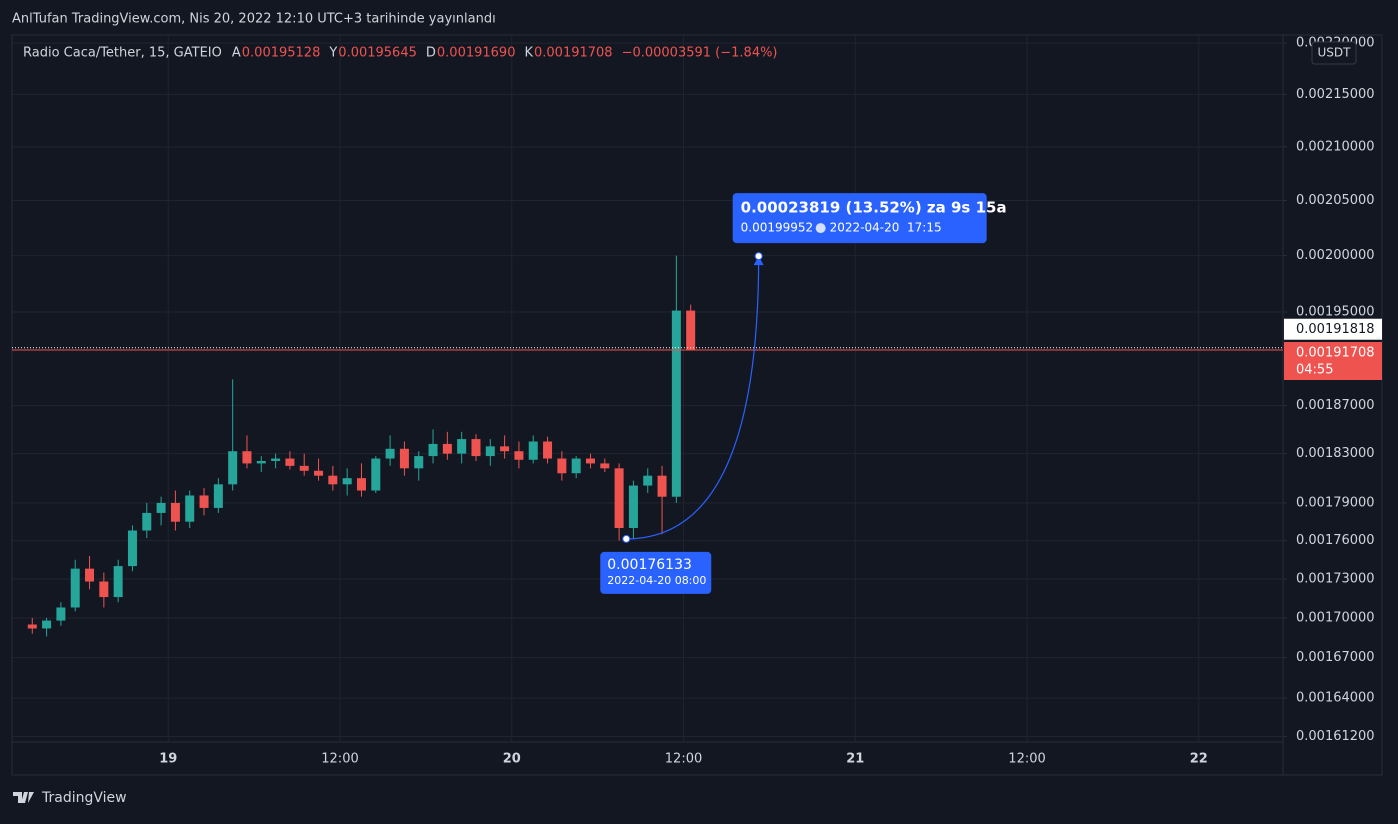 This screenshot has width=1398, height=824. Describe the element at coordinates (758, 256) in the screenshot. I see `measure-end-point` at that location.